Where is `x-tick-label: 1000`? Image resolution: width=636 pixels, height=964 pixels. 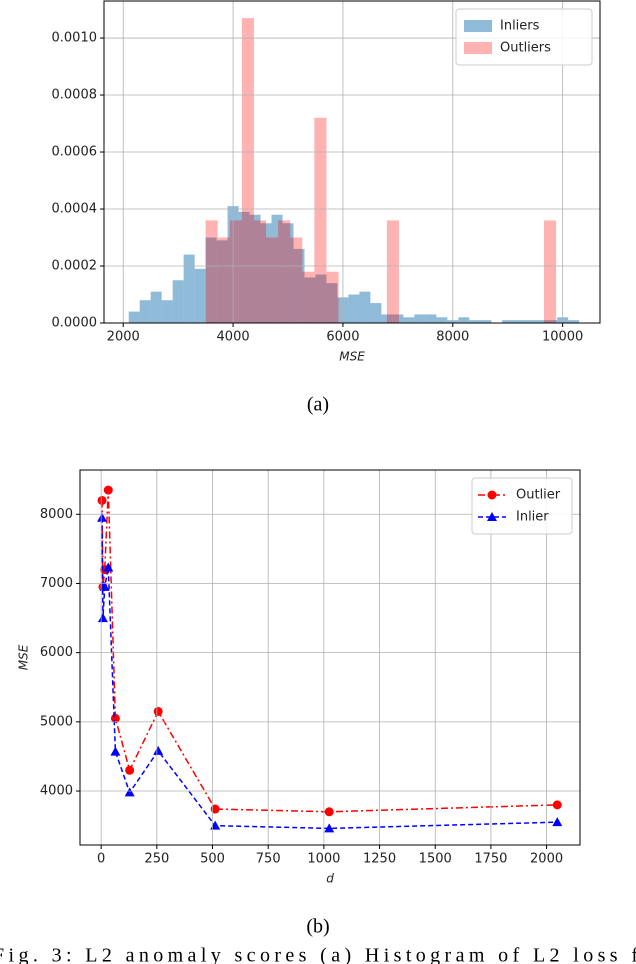
x-tick-label: 1000 is located at coordinates (323, 859).